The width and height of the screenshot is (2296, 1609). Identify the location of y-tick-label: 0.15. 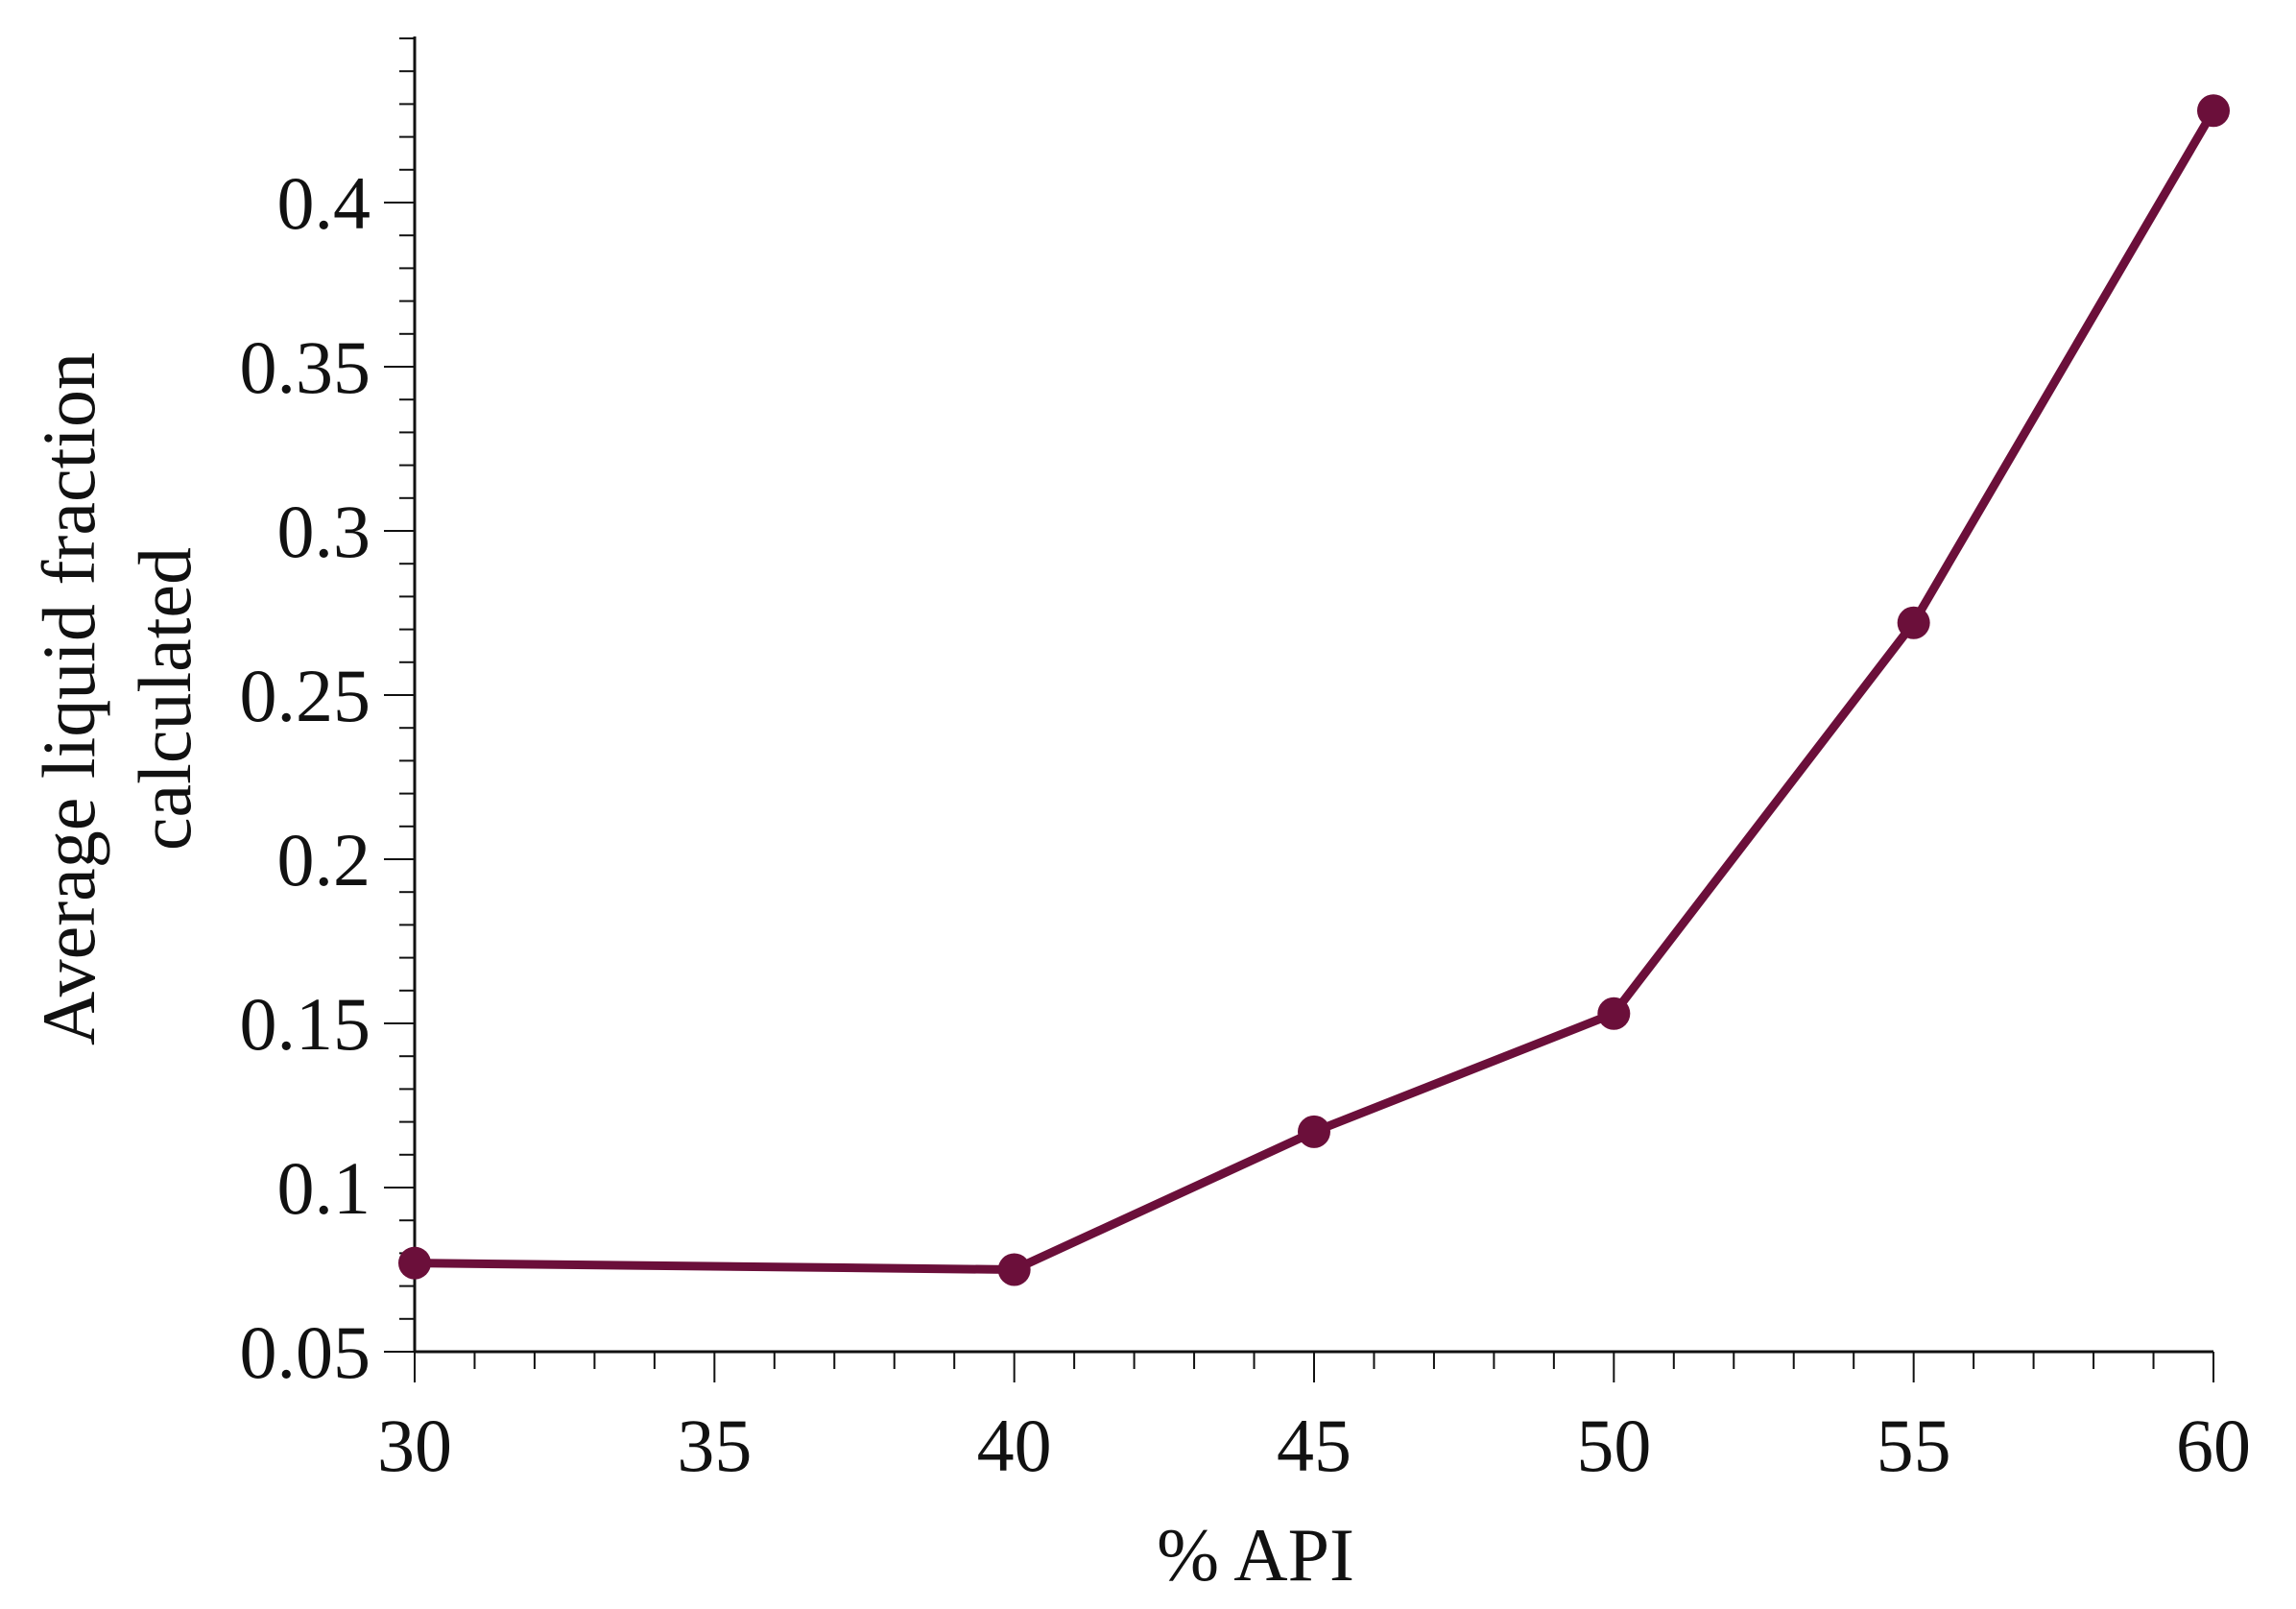
(305, 1024).